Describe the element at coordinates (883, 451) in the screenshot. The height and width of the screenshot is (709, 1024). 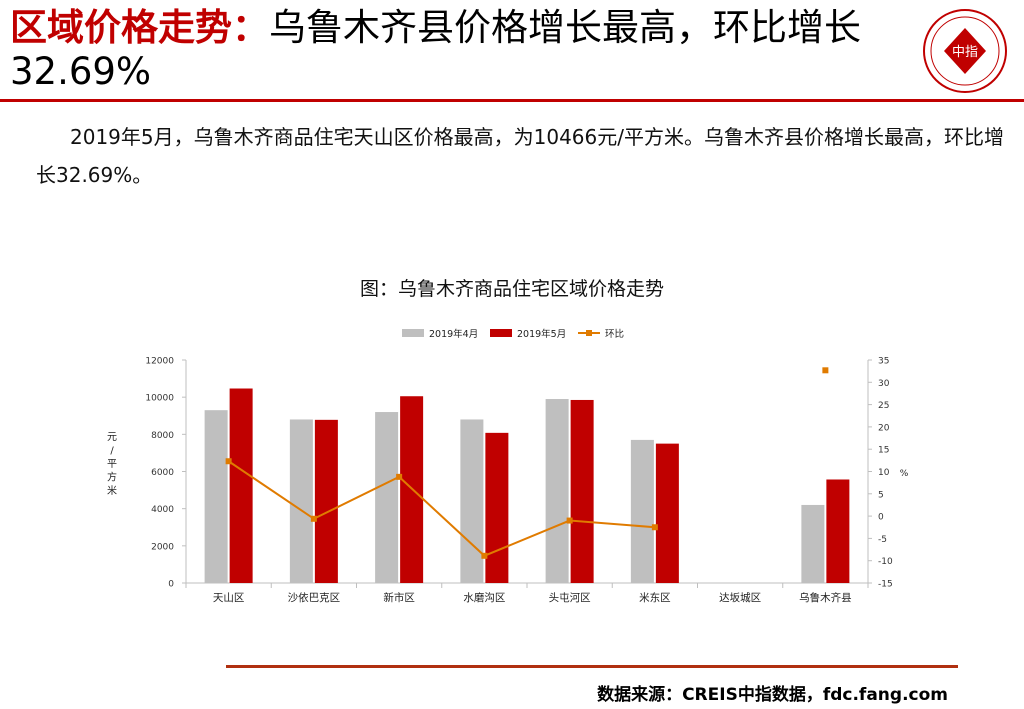
I see `y2-tick-label: 15` at that location.